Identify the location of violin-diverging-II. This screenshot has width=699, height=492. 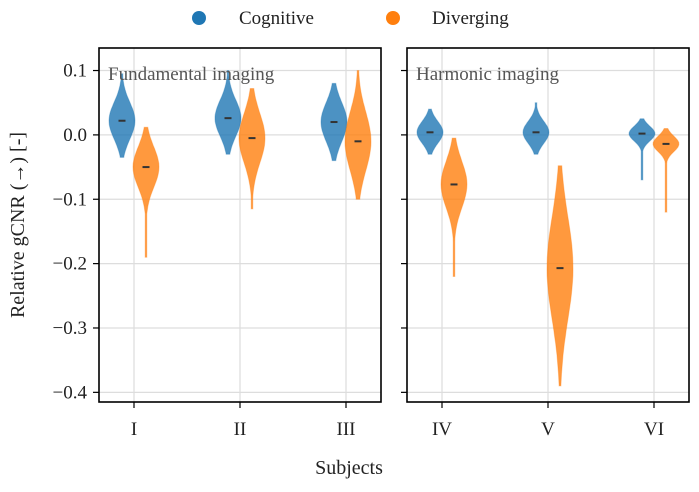
(252, 149).